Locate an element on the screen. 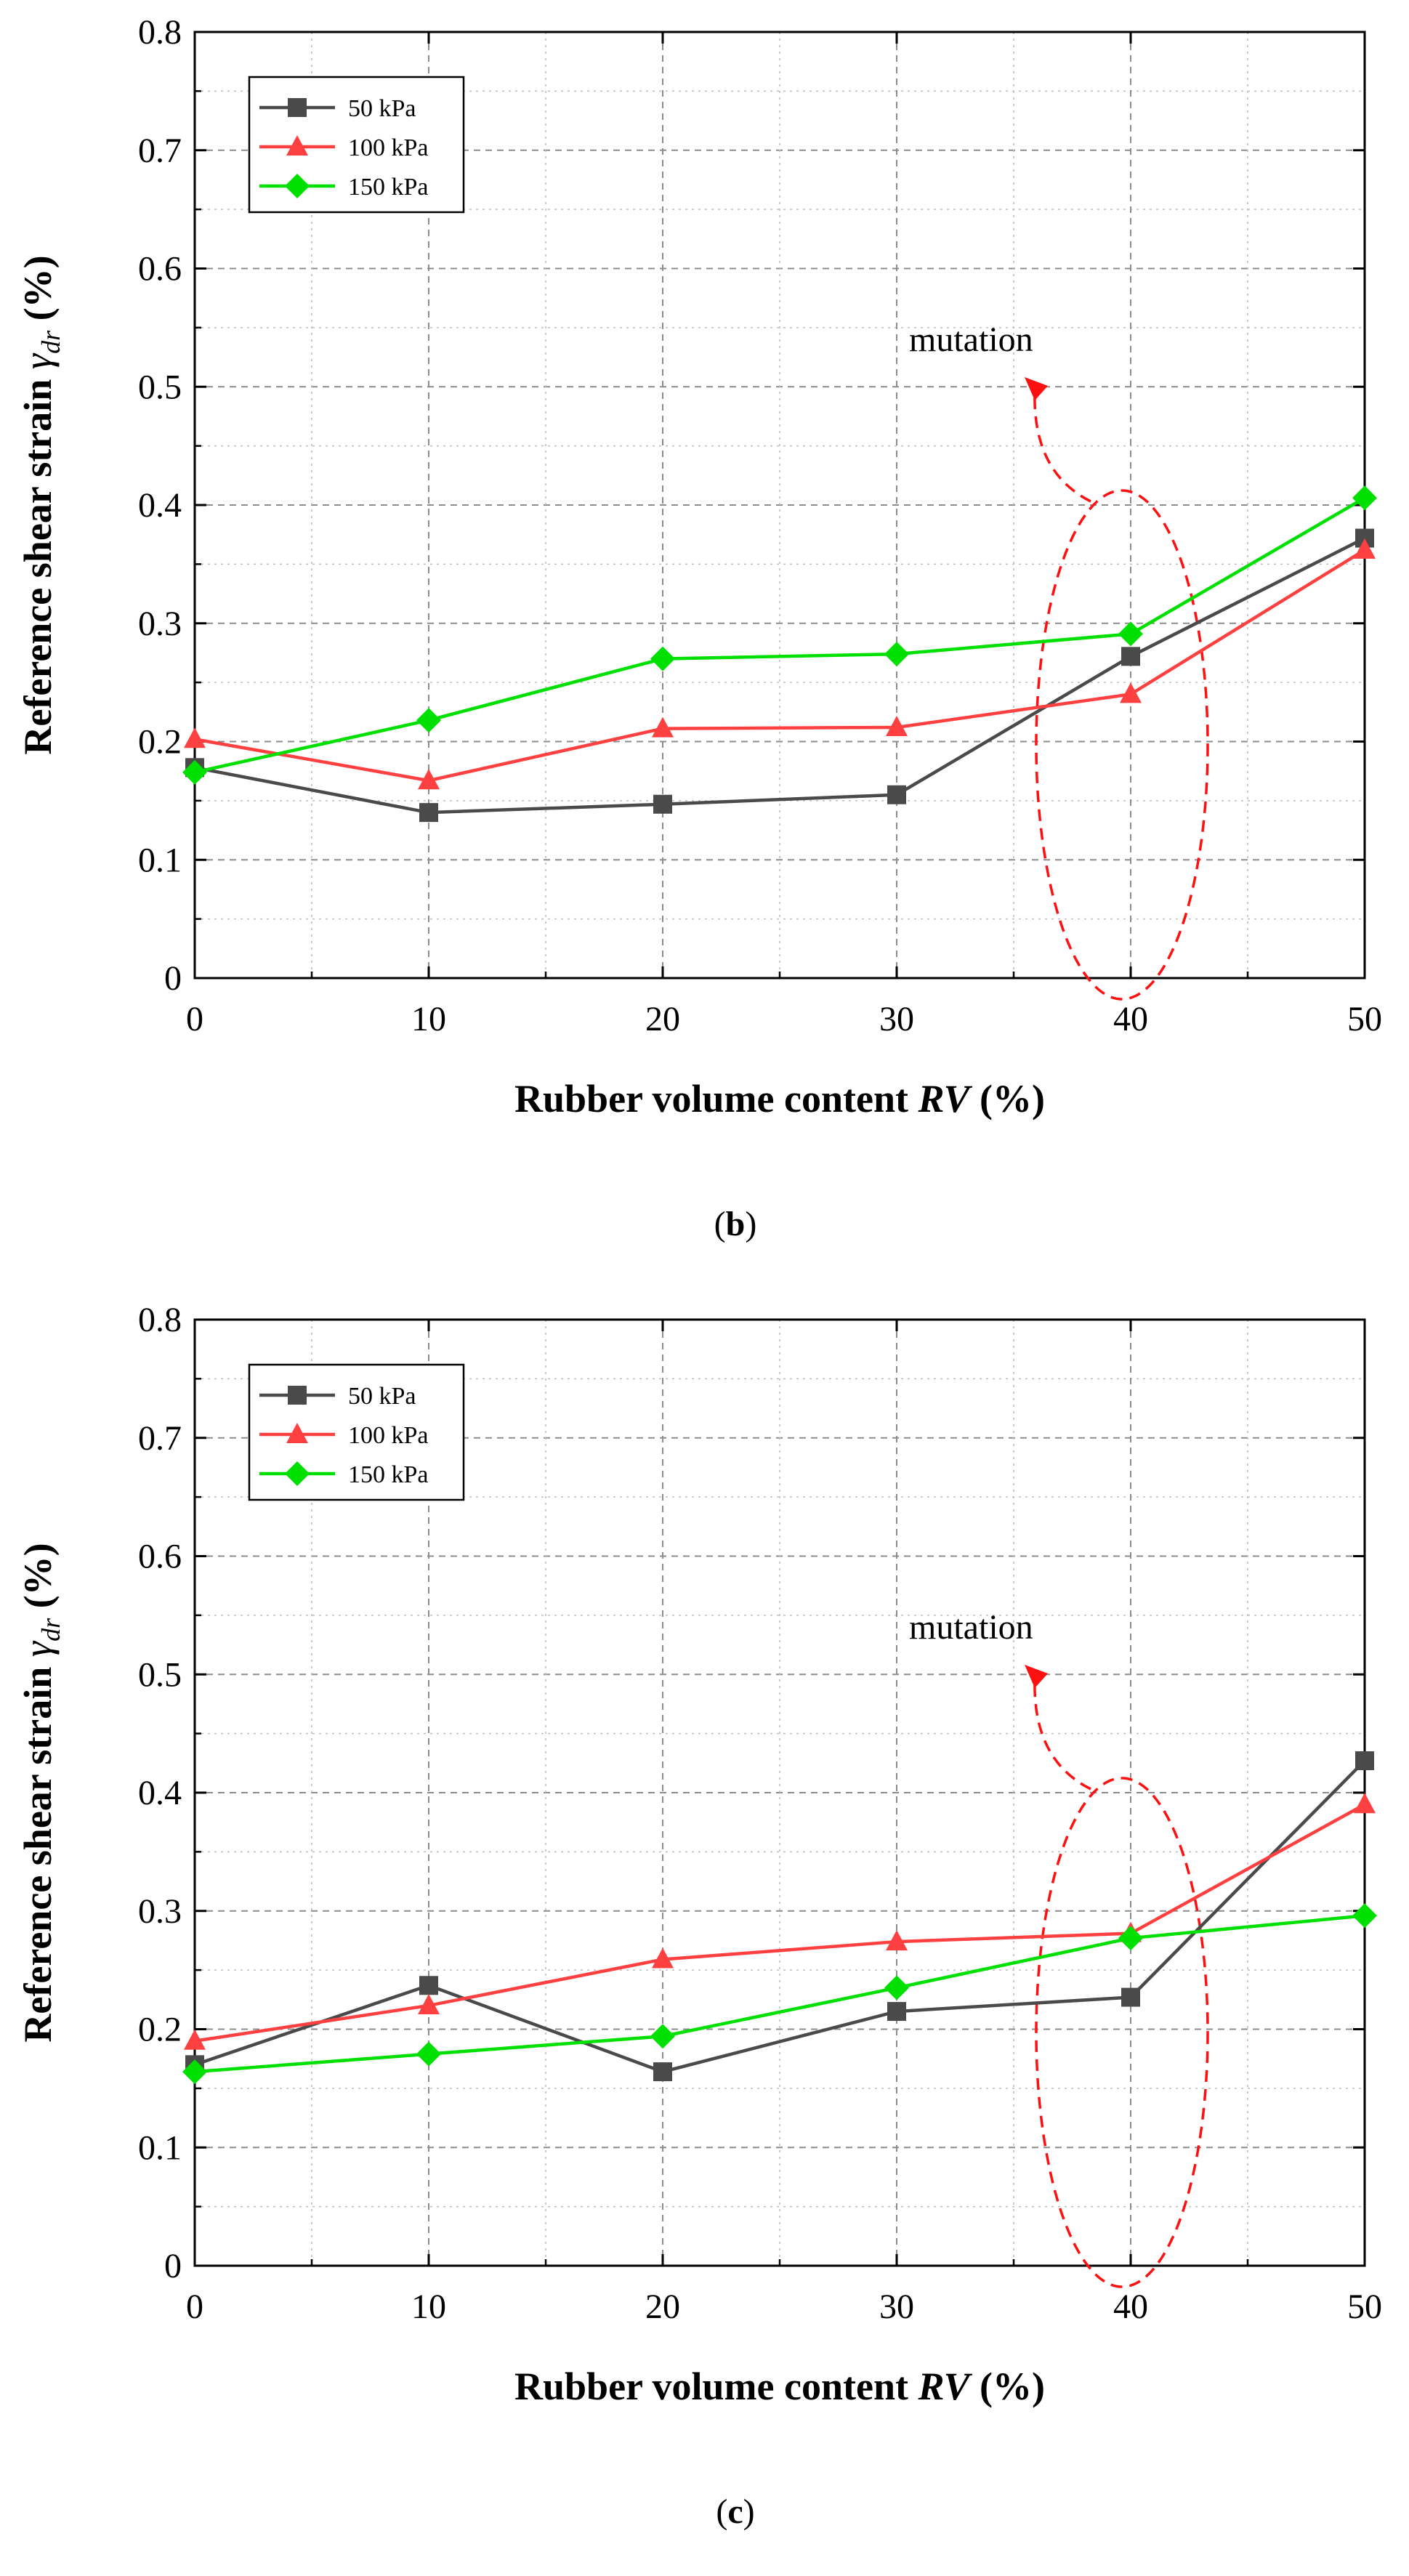  y-tick-label: 0.2 is located at coordinates (160, 743).